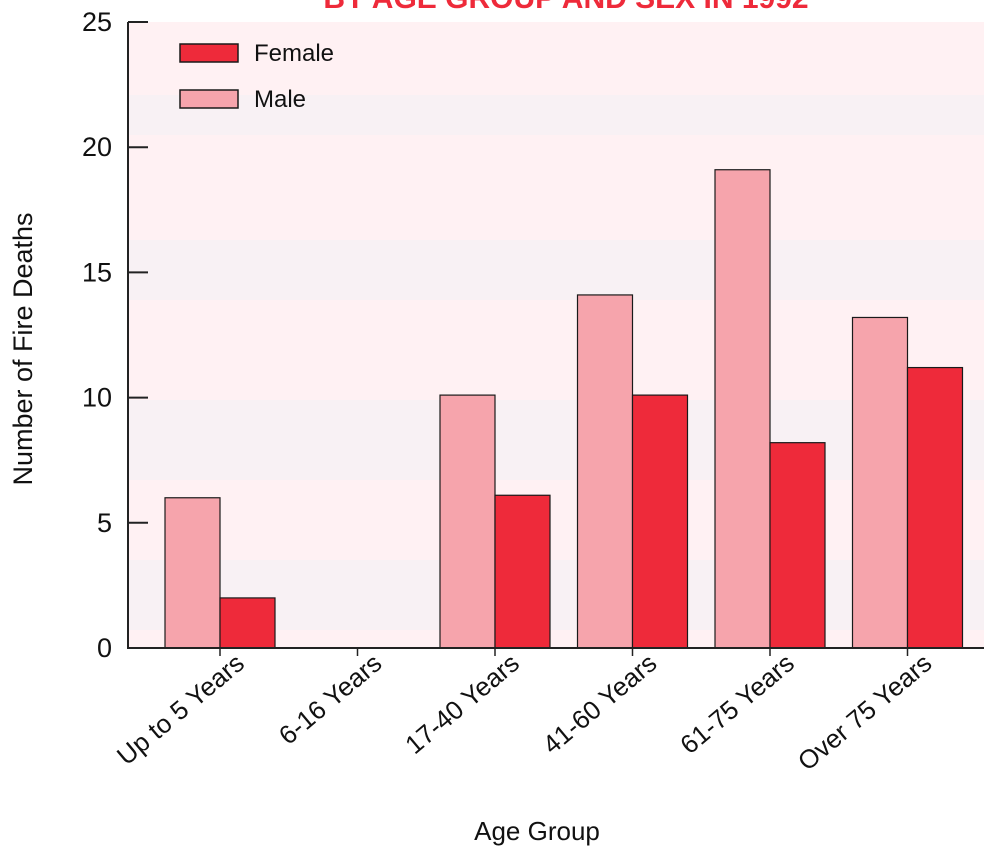 The height and width of the screenshot is (853, 986). I want to click on x-tick-label: 17-40 Years, so click(462, 704).